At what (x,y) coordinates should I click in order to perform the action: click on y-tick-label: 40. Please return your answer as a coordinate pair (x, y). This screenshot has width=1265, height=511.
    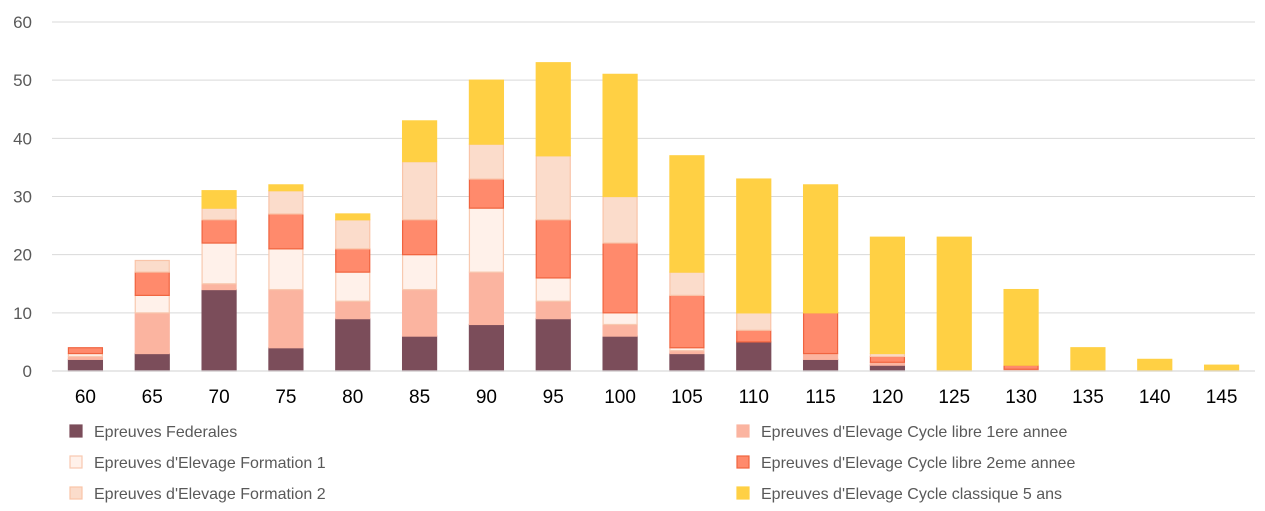
    Looking at the image, I should click on (22, 138).